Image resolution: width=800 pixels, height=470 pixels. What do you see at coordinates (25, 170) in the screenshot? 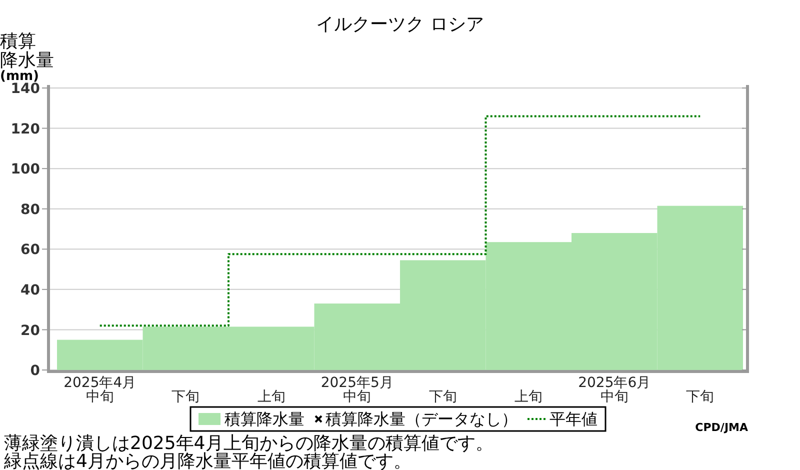
I see `y-tick-label: 100` at bounding box center [25, 170].